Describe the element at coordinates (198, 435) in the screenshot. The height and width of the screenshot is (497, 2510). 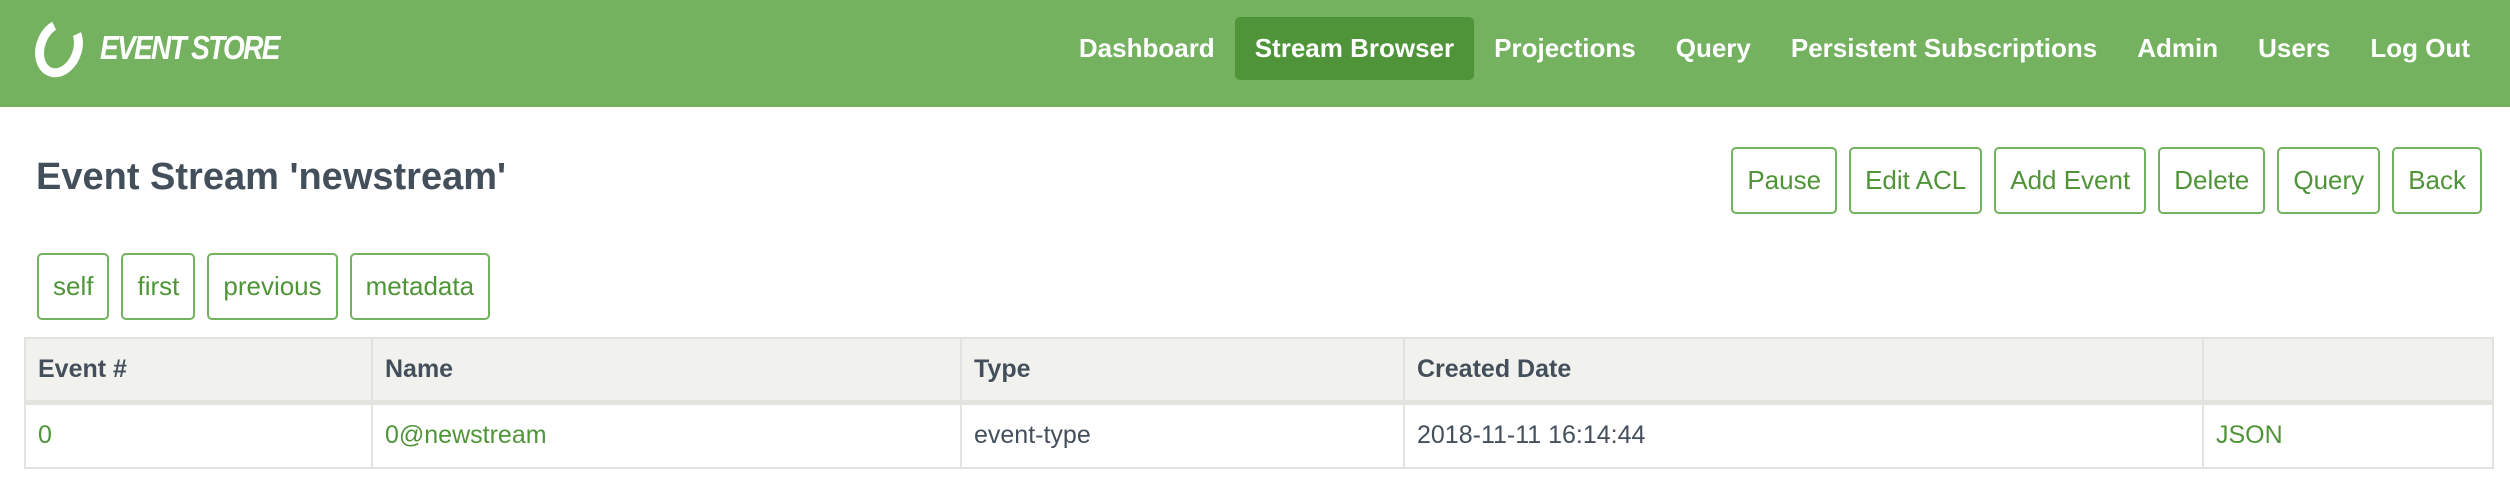
I see `event-number-link: 0` at that location.